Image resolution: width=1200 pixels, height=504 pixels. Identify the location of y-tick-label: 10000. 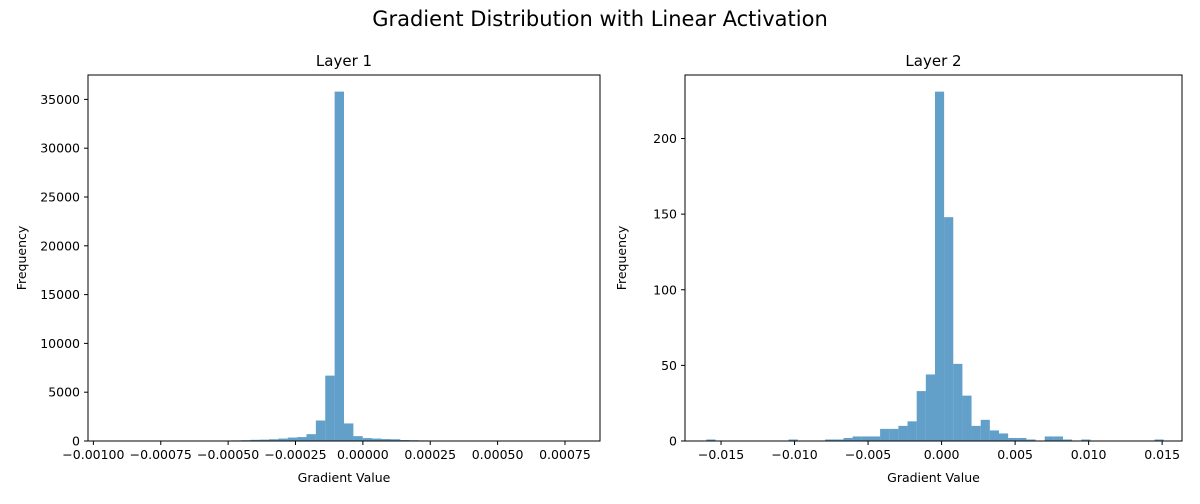
(60, 343).